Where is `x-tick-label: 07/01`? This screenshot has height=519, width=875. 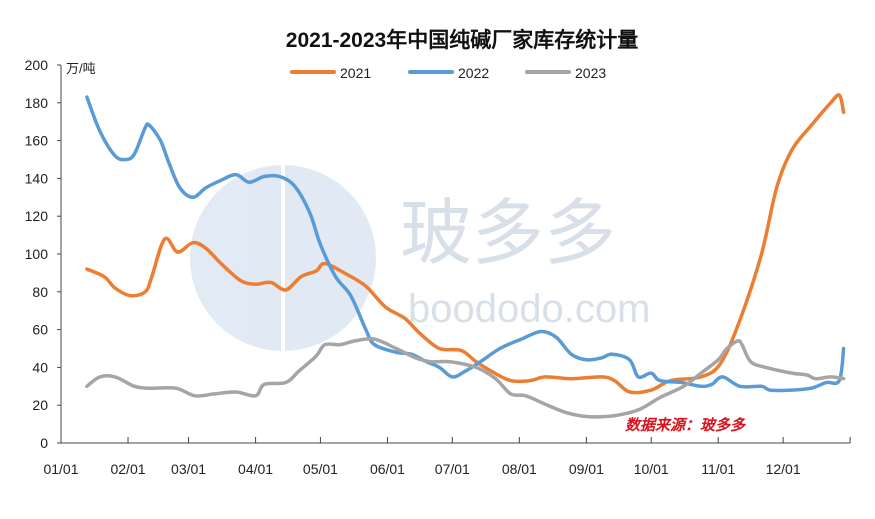 x-tick-label: 07/01 is located at coordinates (452, 469).